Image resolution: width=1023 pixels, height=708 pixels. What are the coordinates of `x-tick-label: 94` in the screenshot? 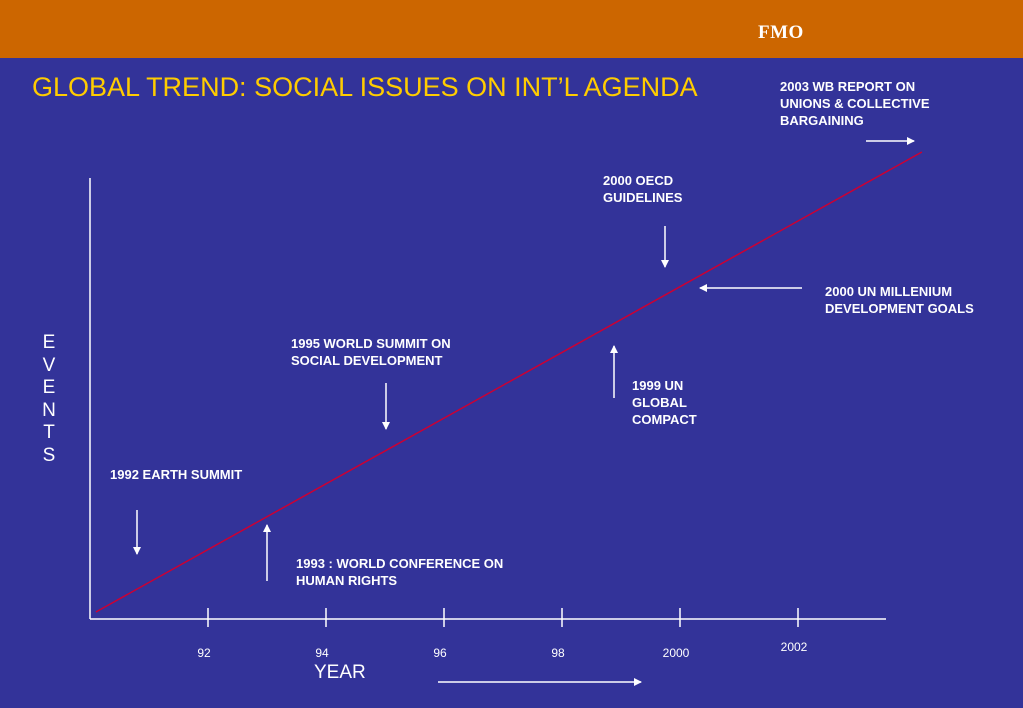 It's located at (322, 653).